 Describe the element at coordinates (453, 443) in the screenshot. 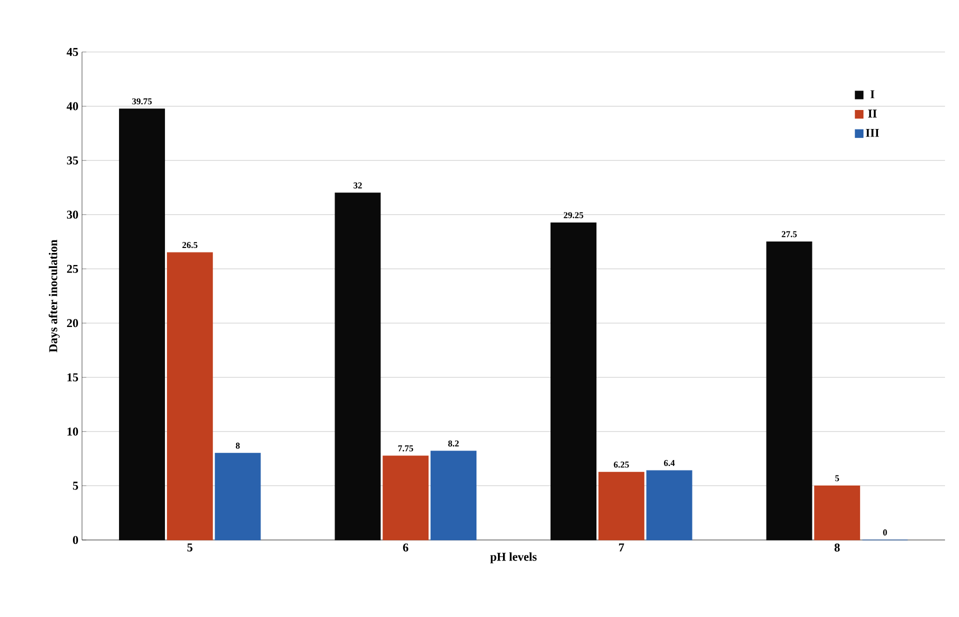

I see `data-label: 8.2` at that location.